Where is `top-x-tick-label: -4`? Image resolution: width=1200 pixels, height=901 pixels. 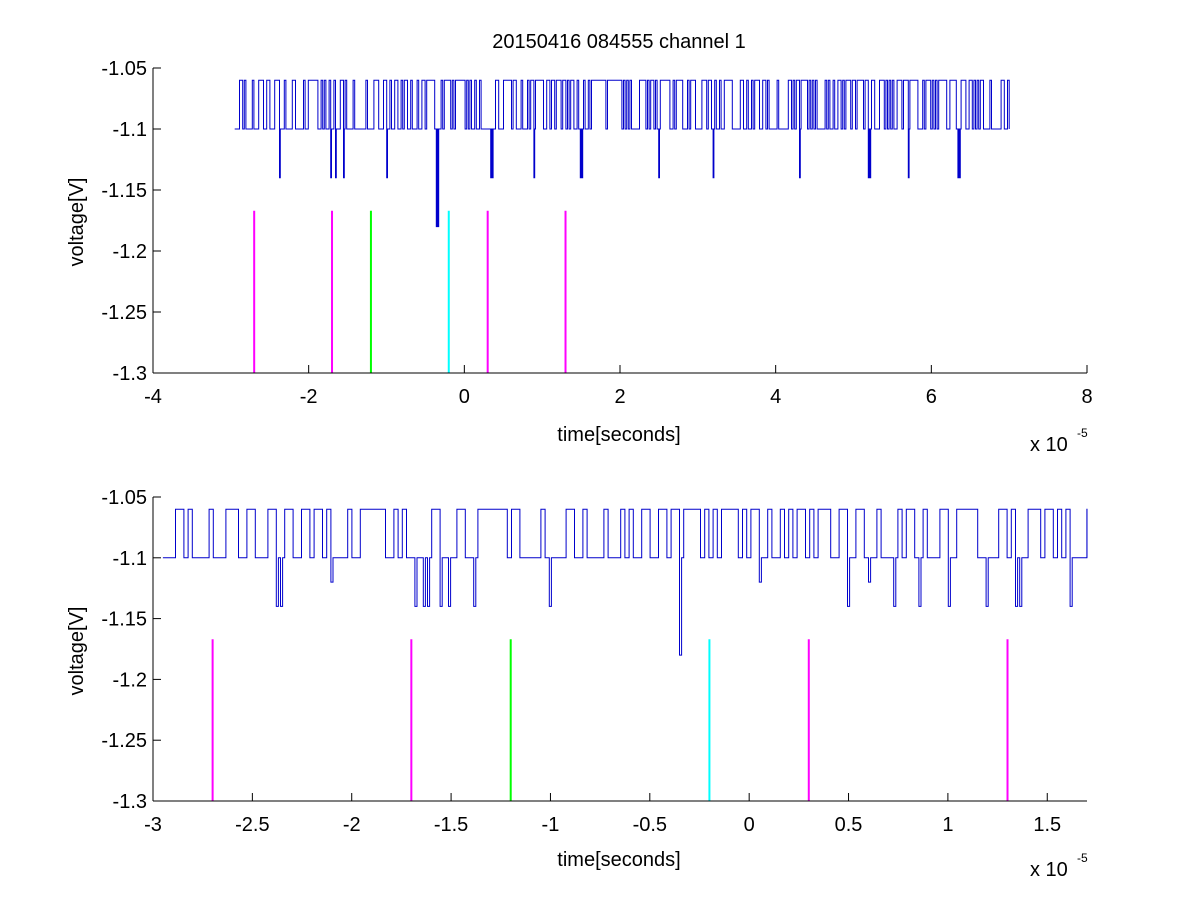 top-x-tick-label: -4 is located at coordinates (153, 397).